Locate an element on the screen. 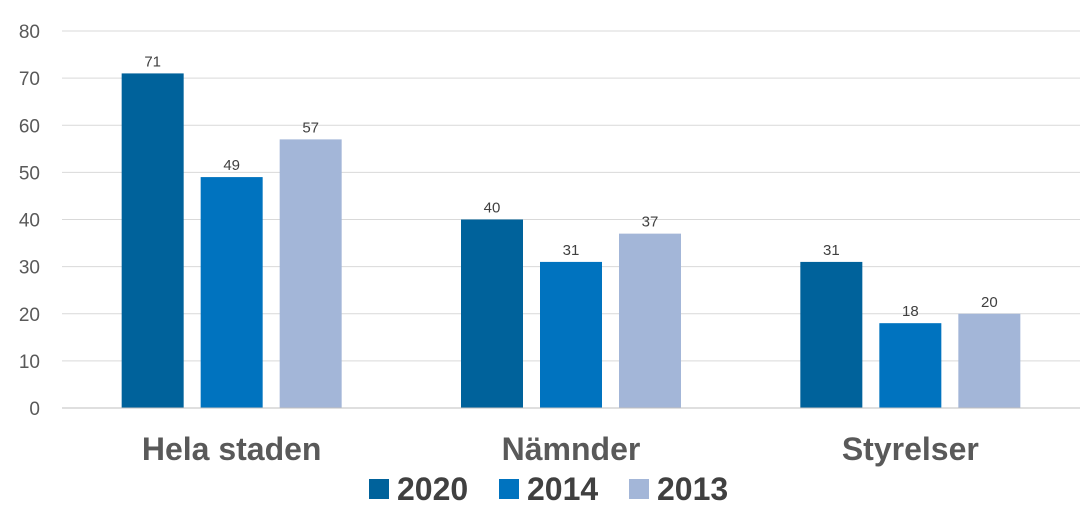  data-label: 71 is located at coordinates (152, 61).